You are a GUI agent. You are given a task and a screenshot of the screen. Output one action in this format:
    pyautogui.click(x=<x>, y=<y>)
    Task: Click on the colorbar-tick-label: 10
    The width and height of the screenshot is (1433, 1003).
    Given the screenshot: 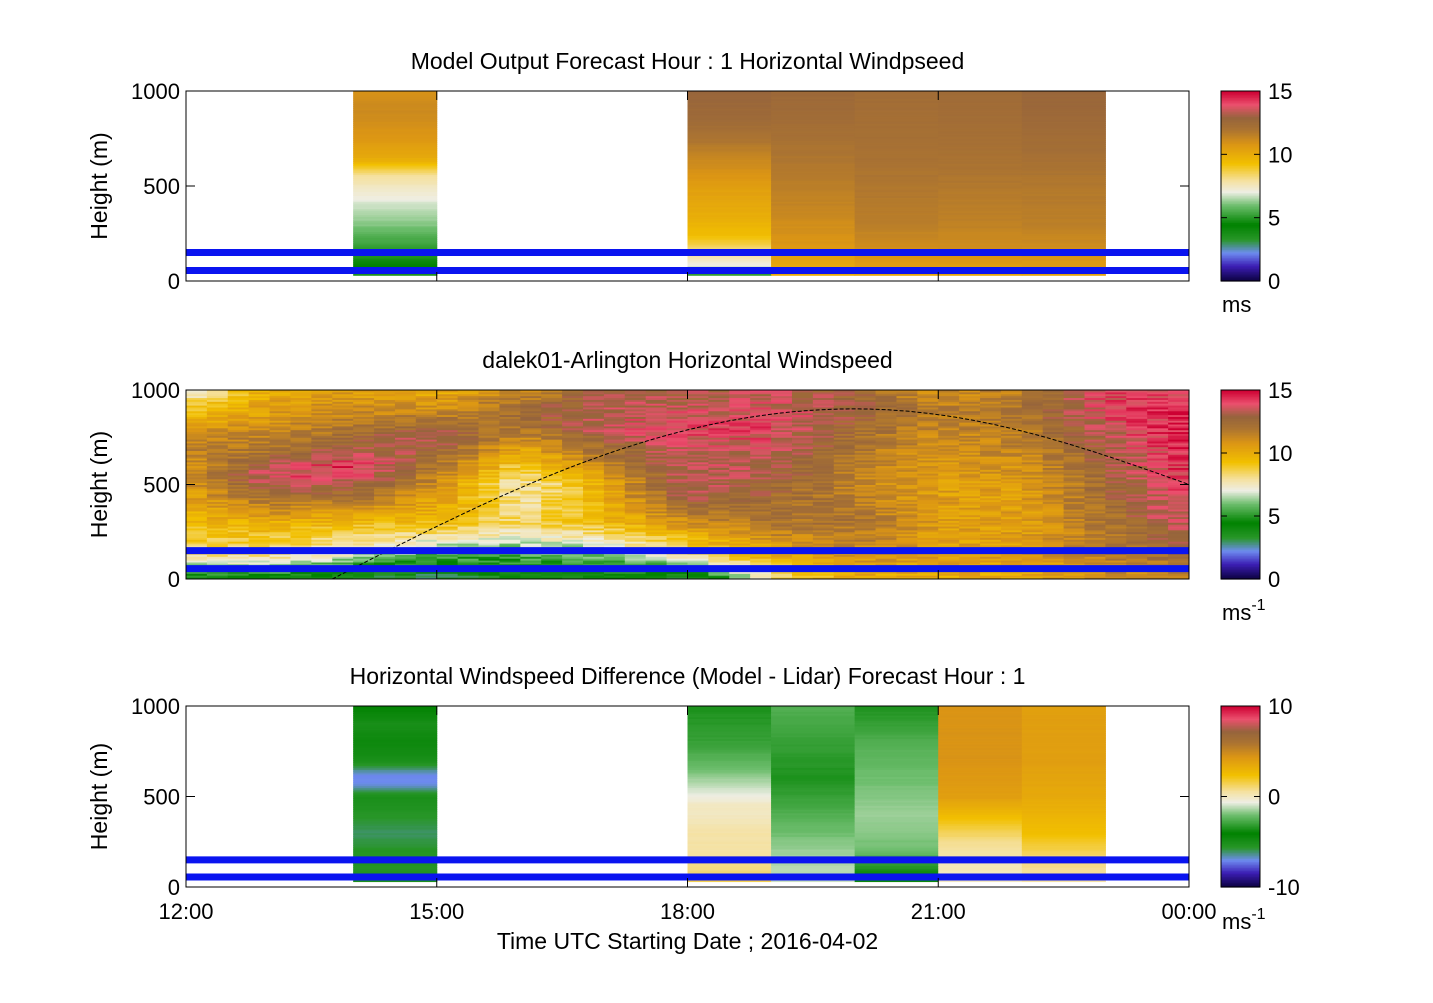 What is the action you would take?
    pyautogui.click(x=1280, y=154)
    